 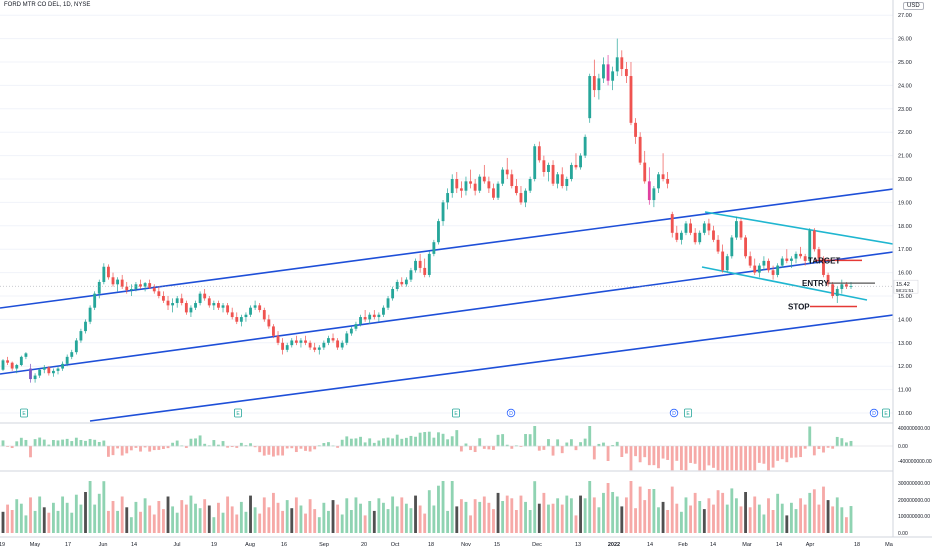 What do you see at coordinates (250, 545) in the screenshot?
I see `x-tick-label: Aug` at bounding box center [250, 545].